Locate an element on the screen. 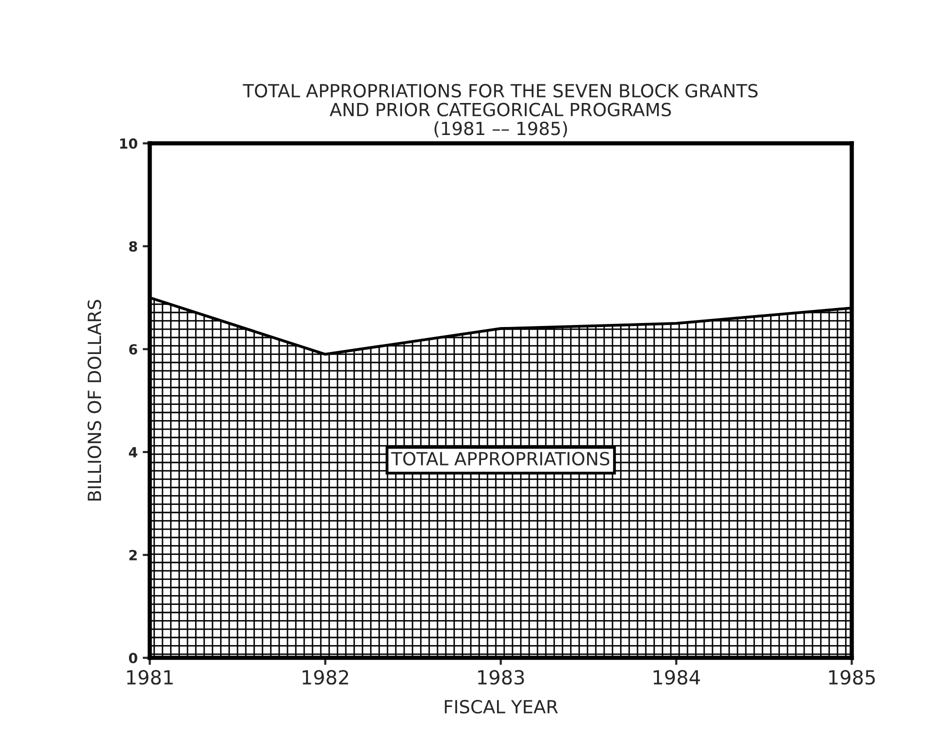  x-tick-label: 1982 is located at coordinates (325, 677).